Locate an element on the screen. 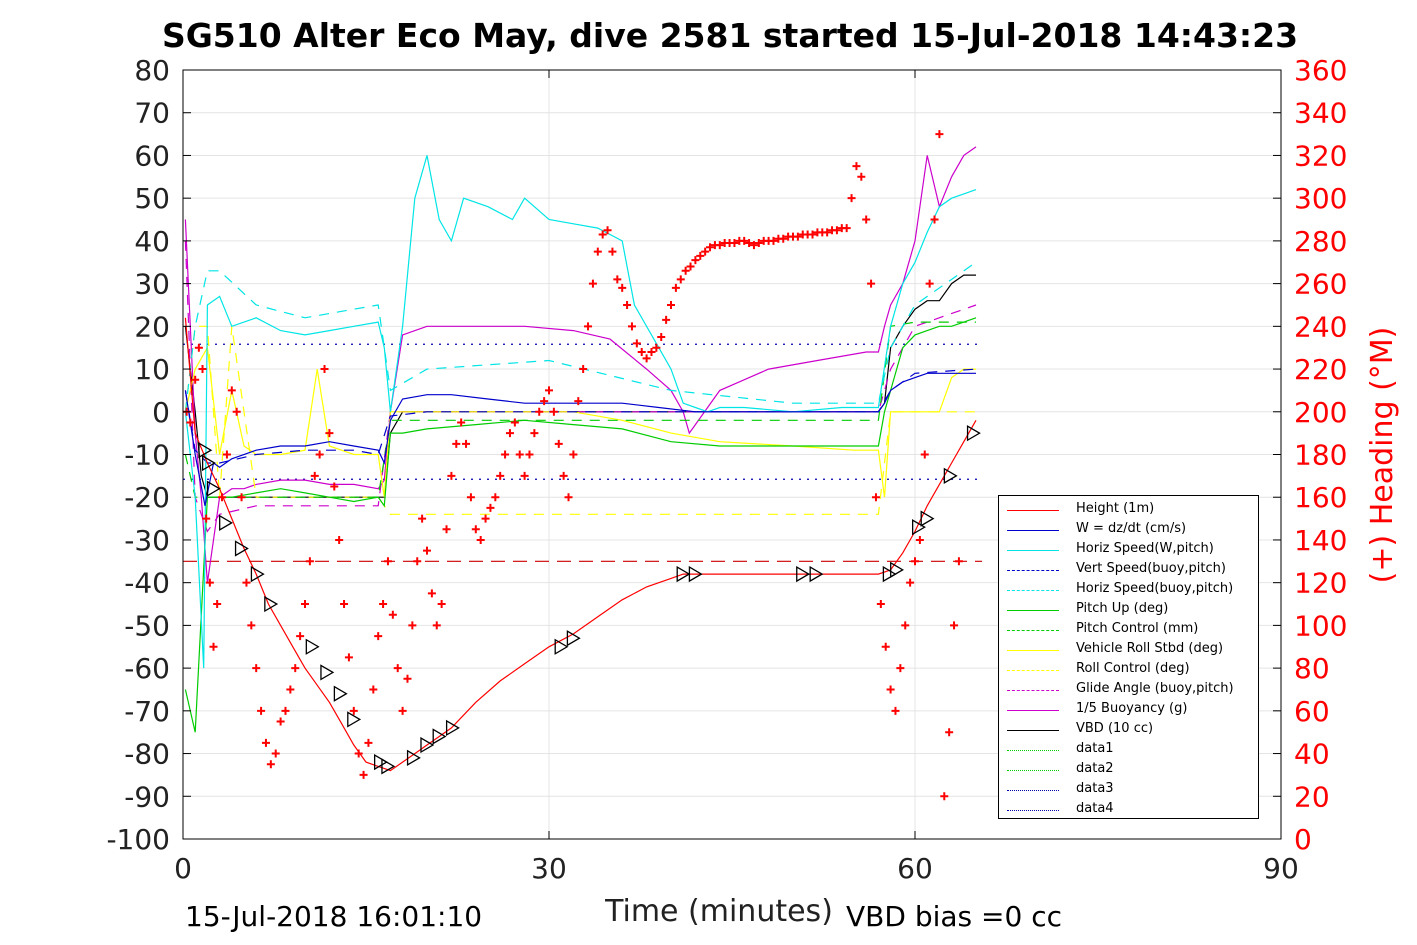  legend-label: data1 is located at coordinates (1095, 748).